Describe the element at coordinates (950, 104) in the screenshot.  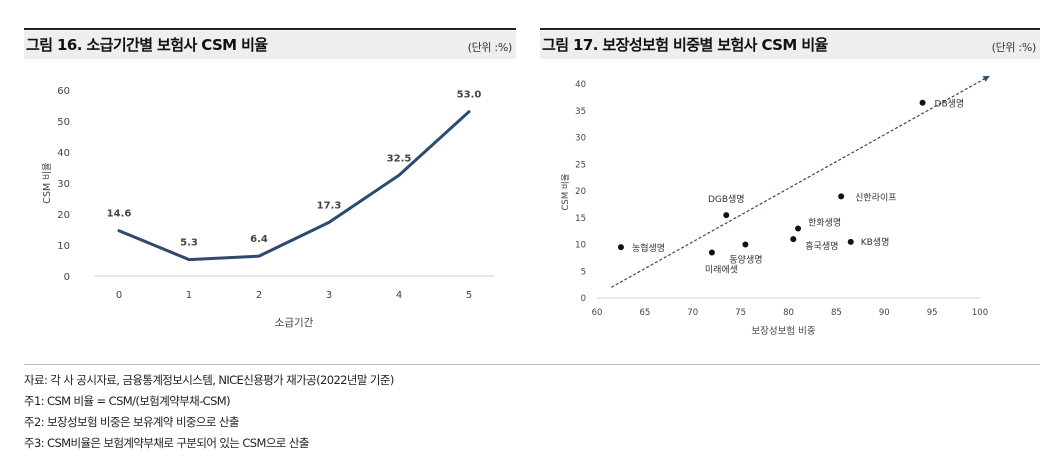
I see `point-label: DB생명` at that location.